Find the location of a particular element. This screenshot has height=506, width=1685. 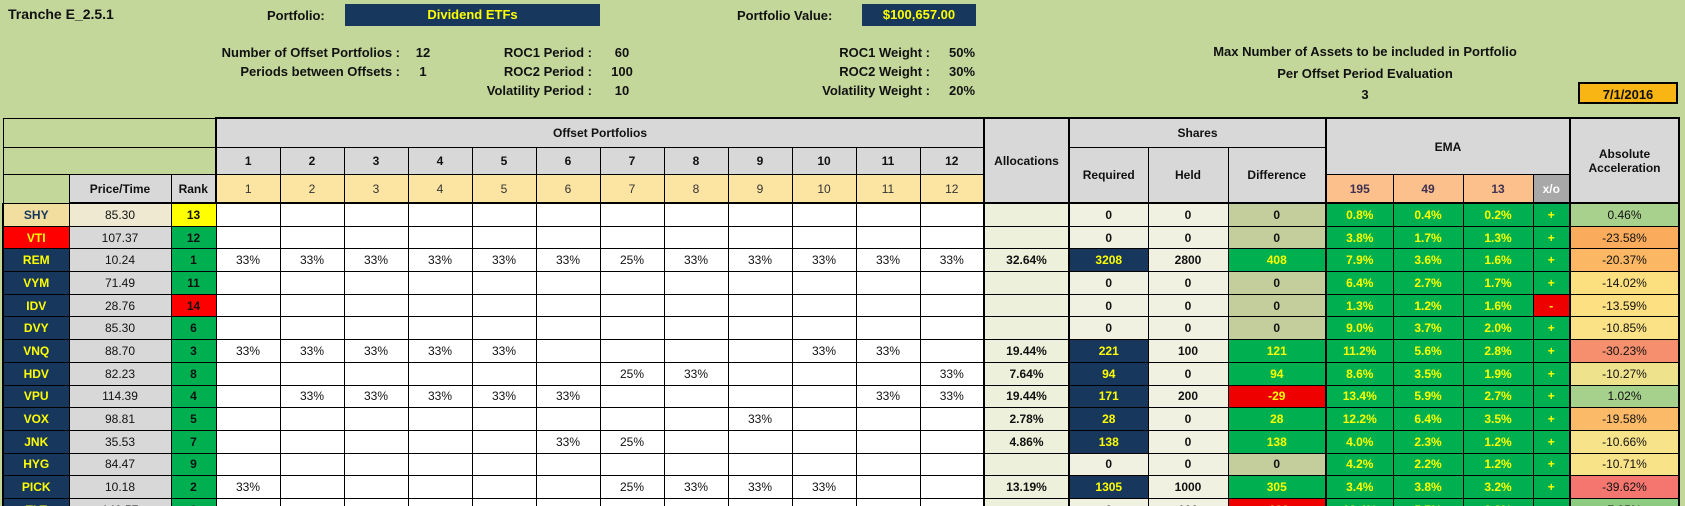

ema-cell: 13.4% is located at coordinates (1359, 396).